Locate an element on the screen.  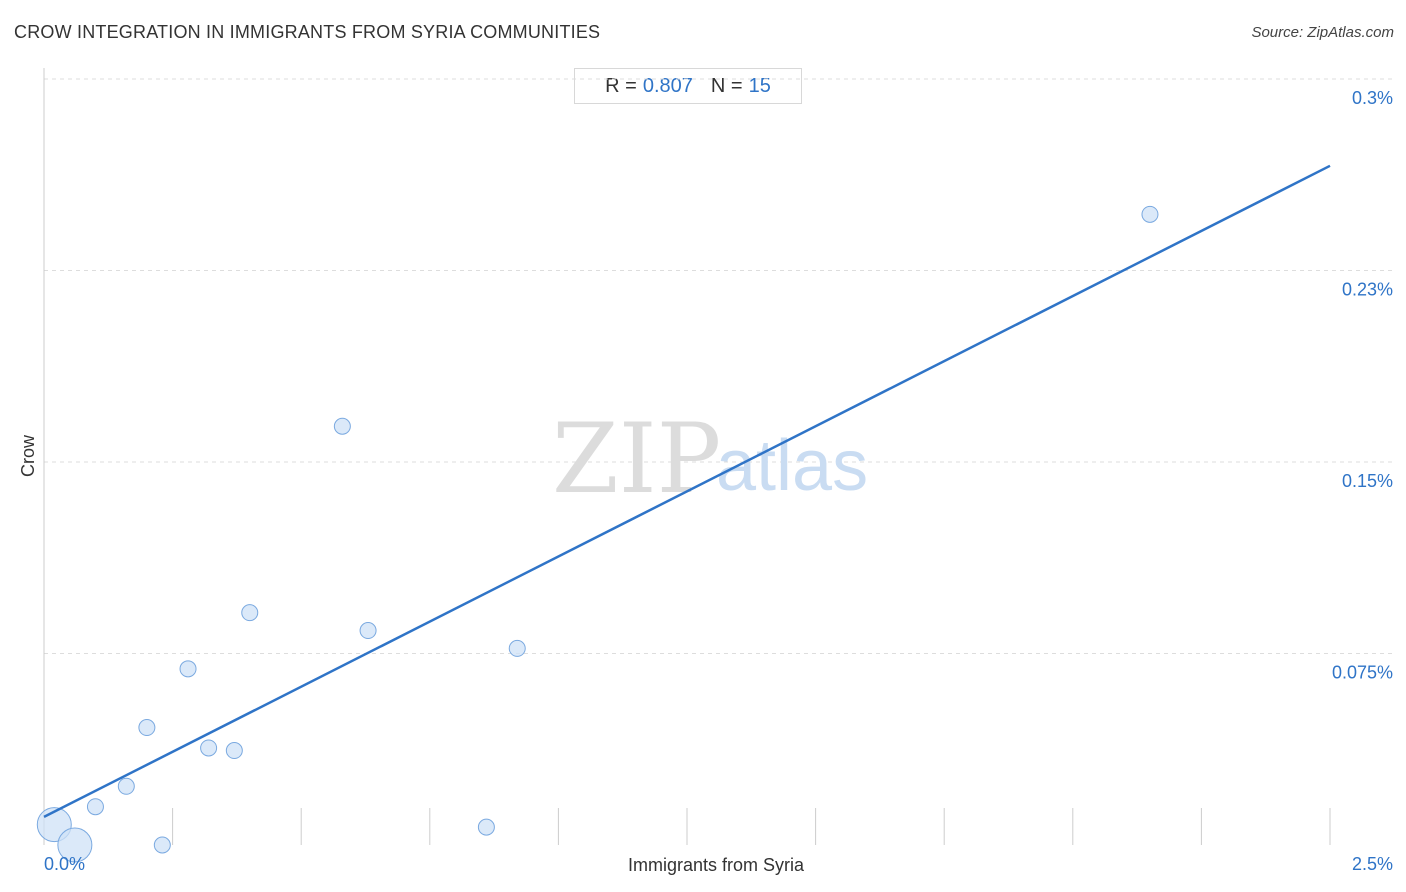
x-tick-labels: 0.0% 2.5% is located at coordinates (718, 864).